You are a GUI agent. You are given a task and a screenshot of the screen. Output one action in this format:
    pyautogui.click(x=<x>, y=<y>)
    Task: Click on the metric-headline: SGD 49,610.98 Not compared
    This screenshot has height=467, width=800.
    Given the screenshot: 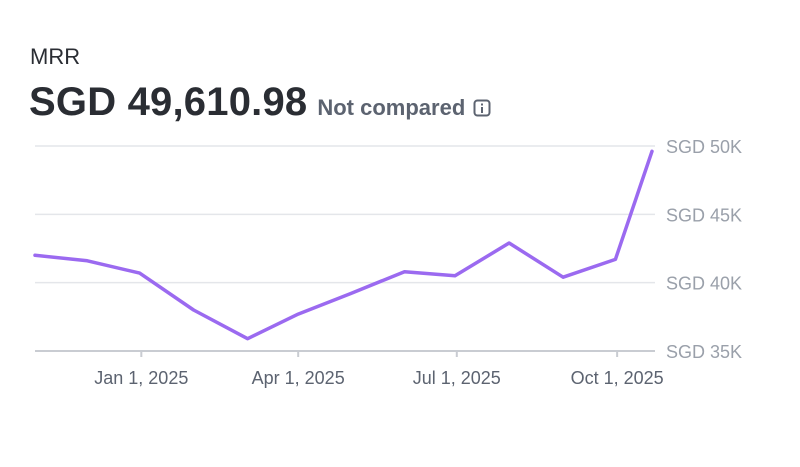 What is the action you would take?
    pyautogui.click(x=260, y=102)
    